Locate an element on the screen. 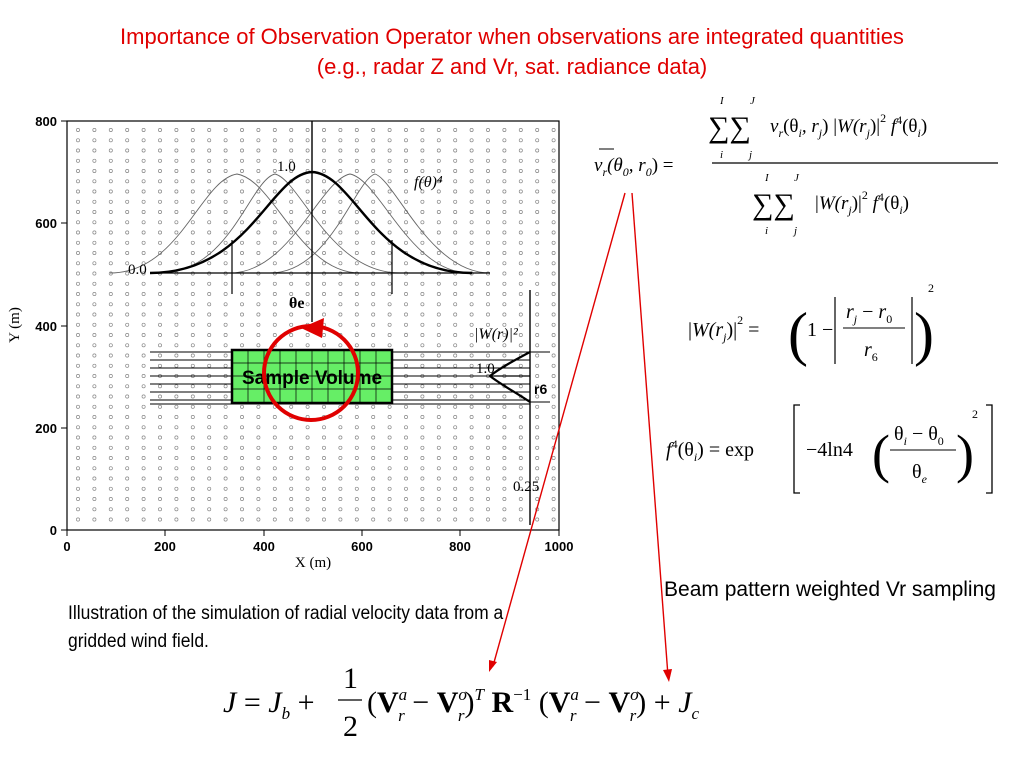 This screenshot has width=1024, height=768. svg-text: J is located at coordinates (753, 101).